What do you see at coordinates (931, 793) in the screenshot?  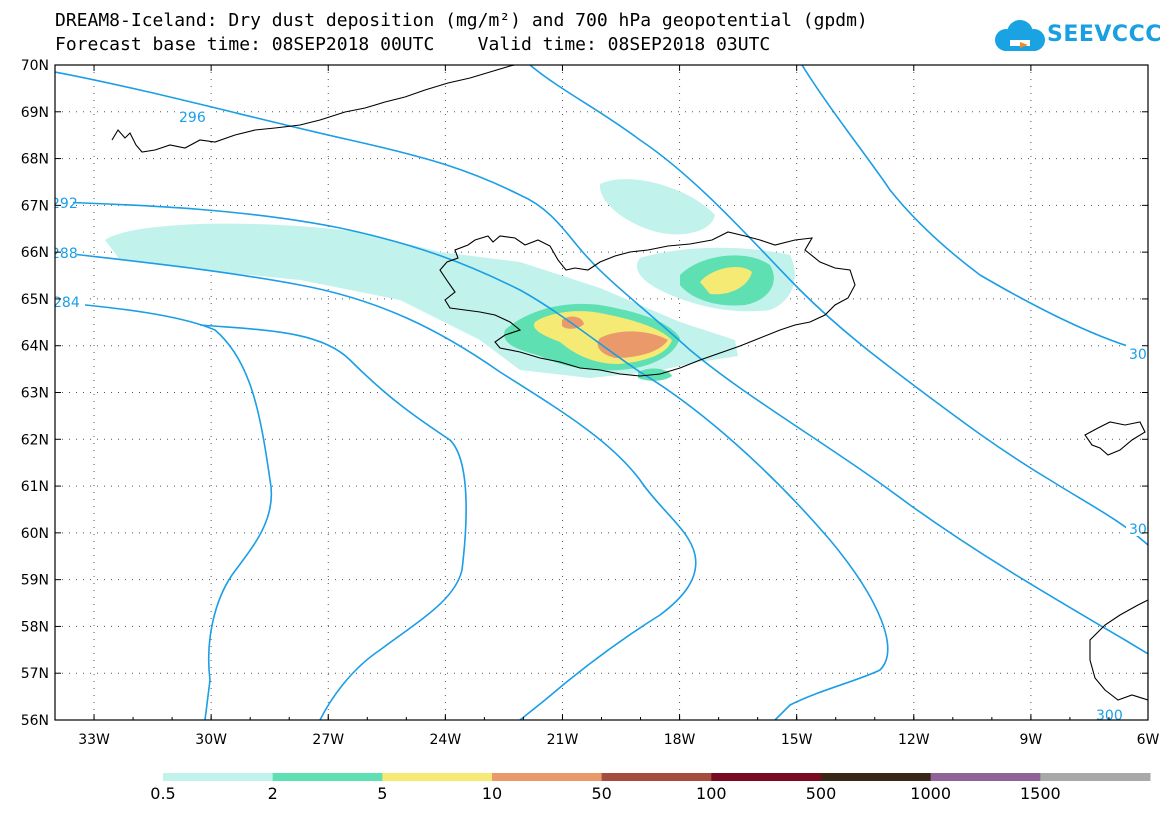 I see `colorbar-label: 1000` at bounding box center [931, 793].